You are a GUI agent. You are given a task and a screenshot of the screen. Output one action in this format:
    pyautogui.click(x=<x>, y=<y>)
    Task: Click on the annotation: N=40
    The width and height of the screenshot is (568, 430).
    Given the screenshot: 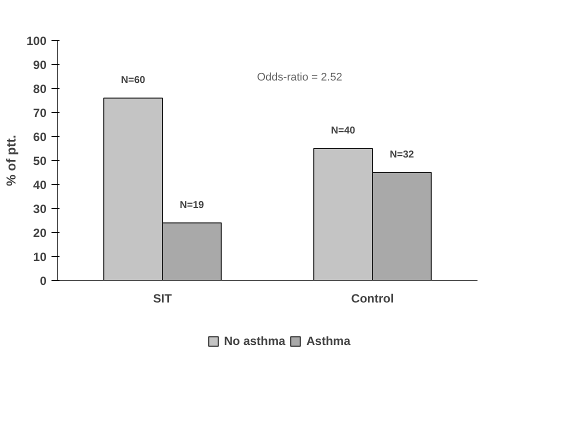 What is the action you would take?
    pyautogui.click(x=343, y=131)
    